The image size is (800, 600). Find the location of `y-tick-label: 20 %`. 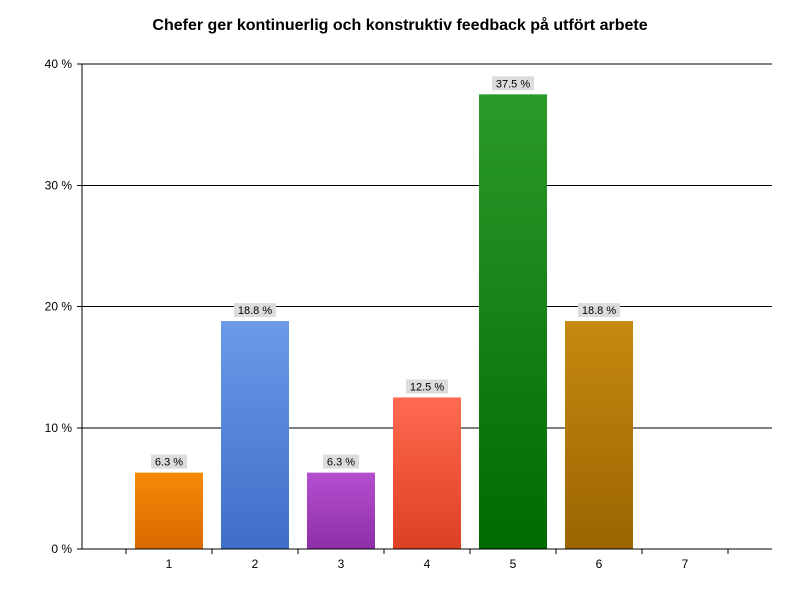

y-tick-label: 20 % is located at coordinates (59, 307).